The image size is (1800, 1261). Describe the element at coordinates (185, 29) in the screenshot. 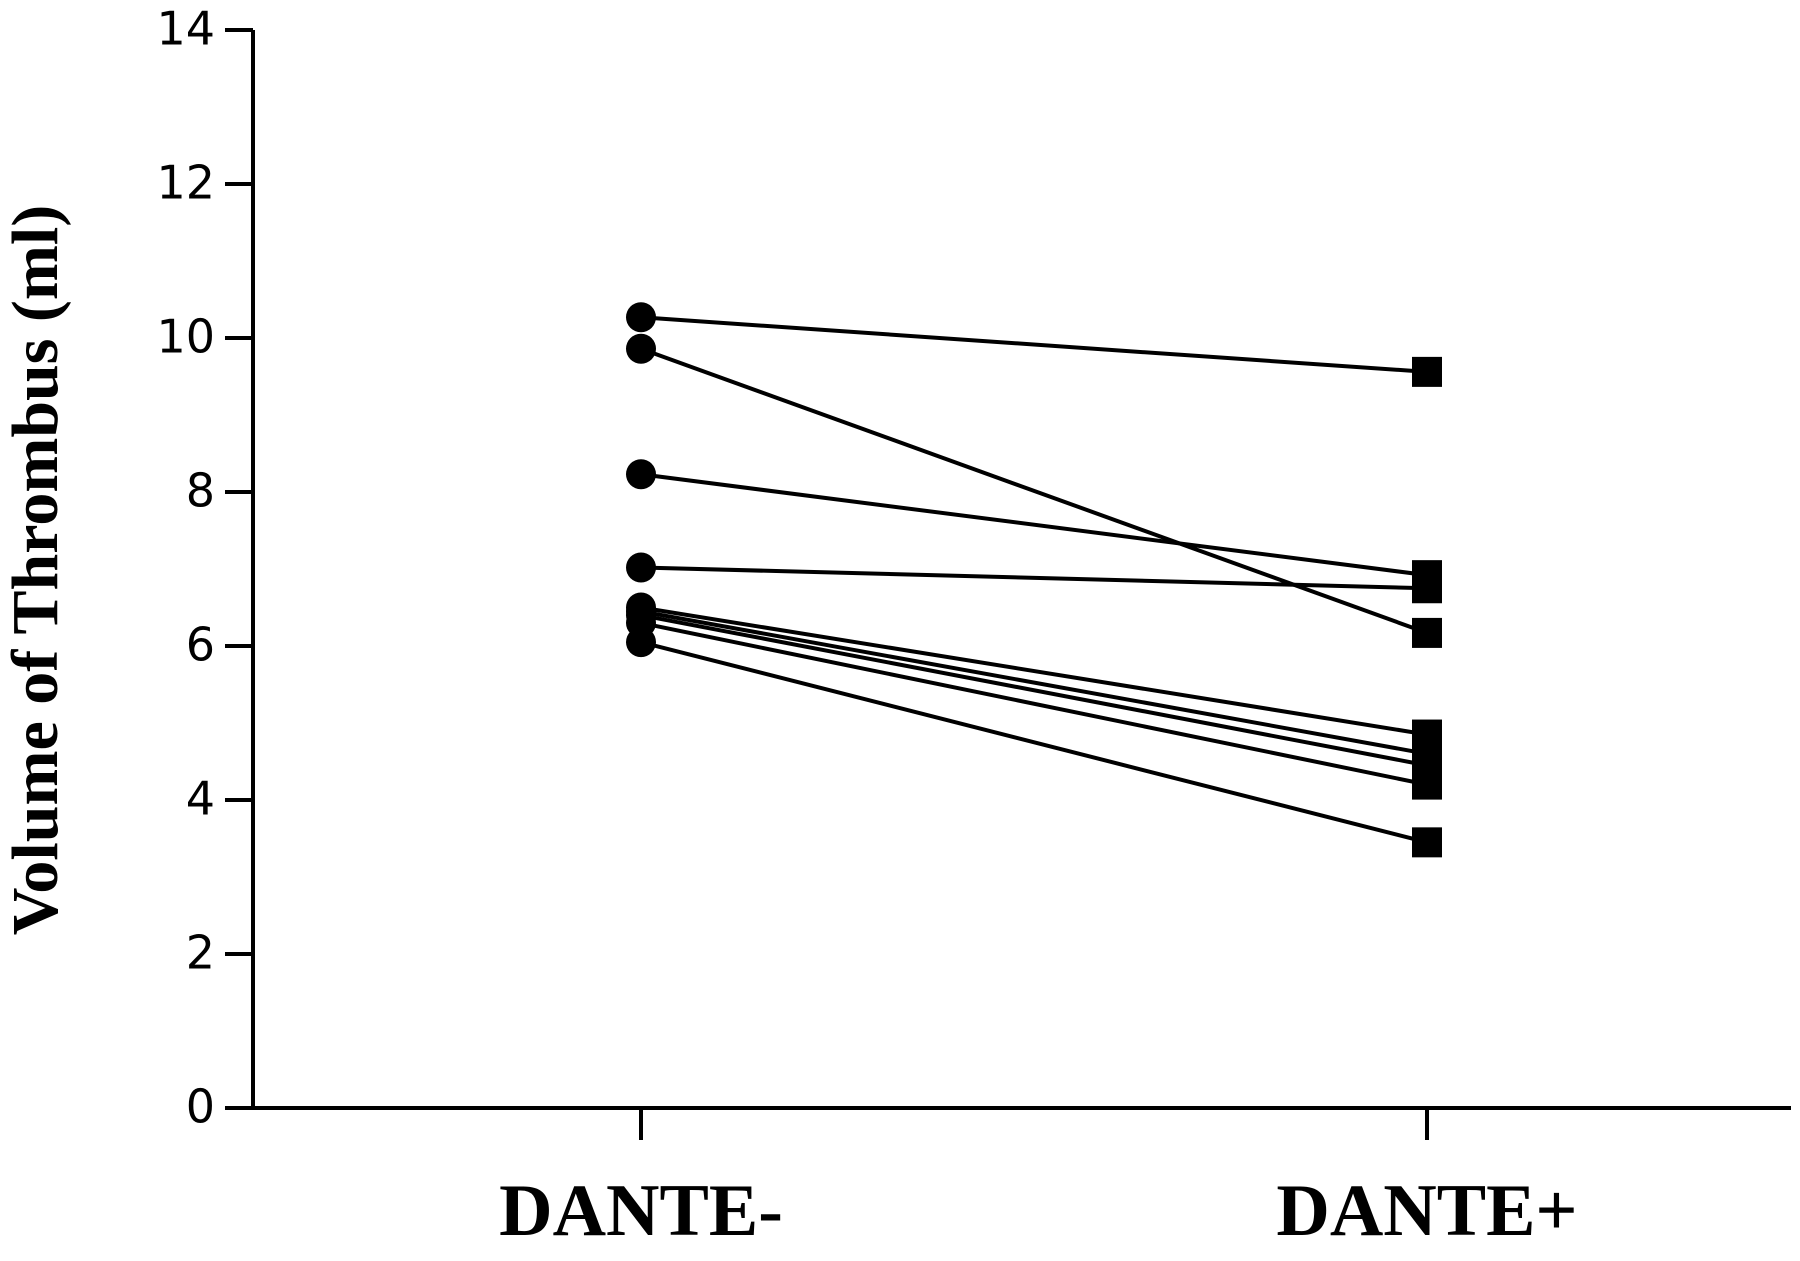

I see `y-tick-label: 14` at that location.